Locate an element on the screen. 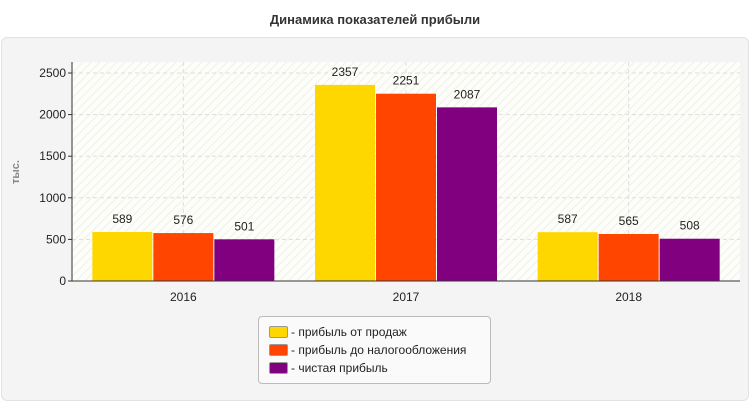  y-tick-label: 1500 is located at coordinates (52, 156).